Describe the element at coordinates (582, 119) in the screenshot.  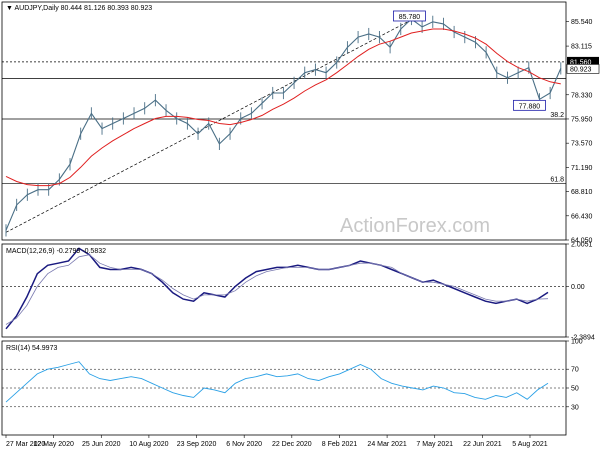
I see `y-tick-label-price: 75.950` at that location.